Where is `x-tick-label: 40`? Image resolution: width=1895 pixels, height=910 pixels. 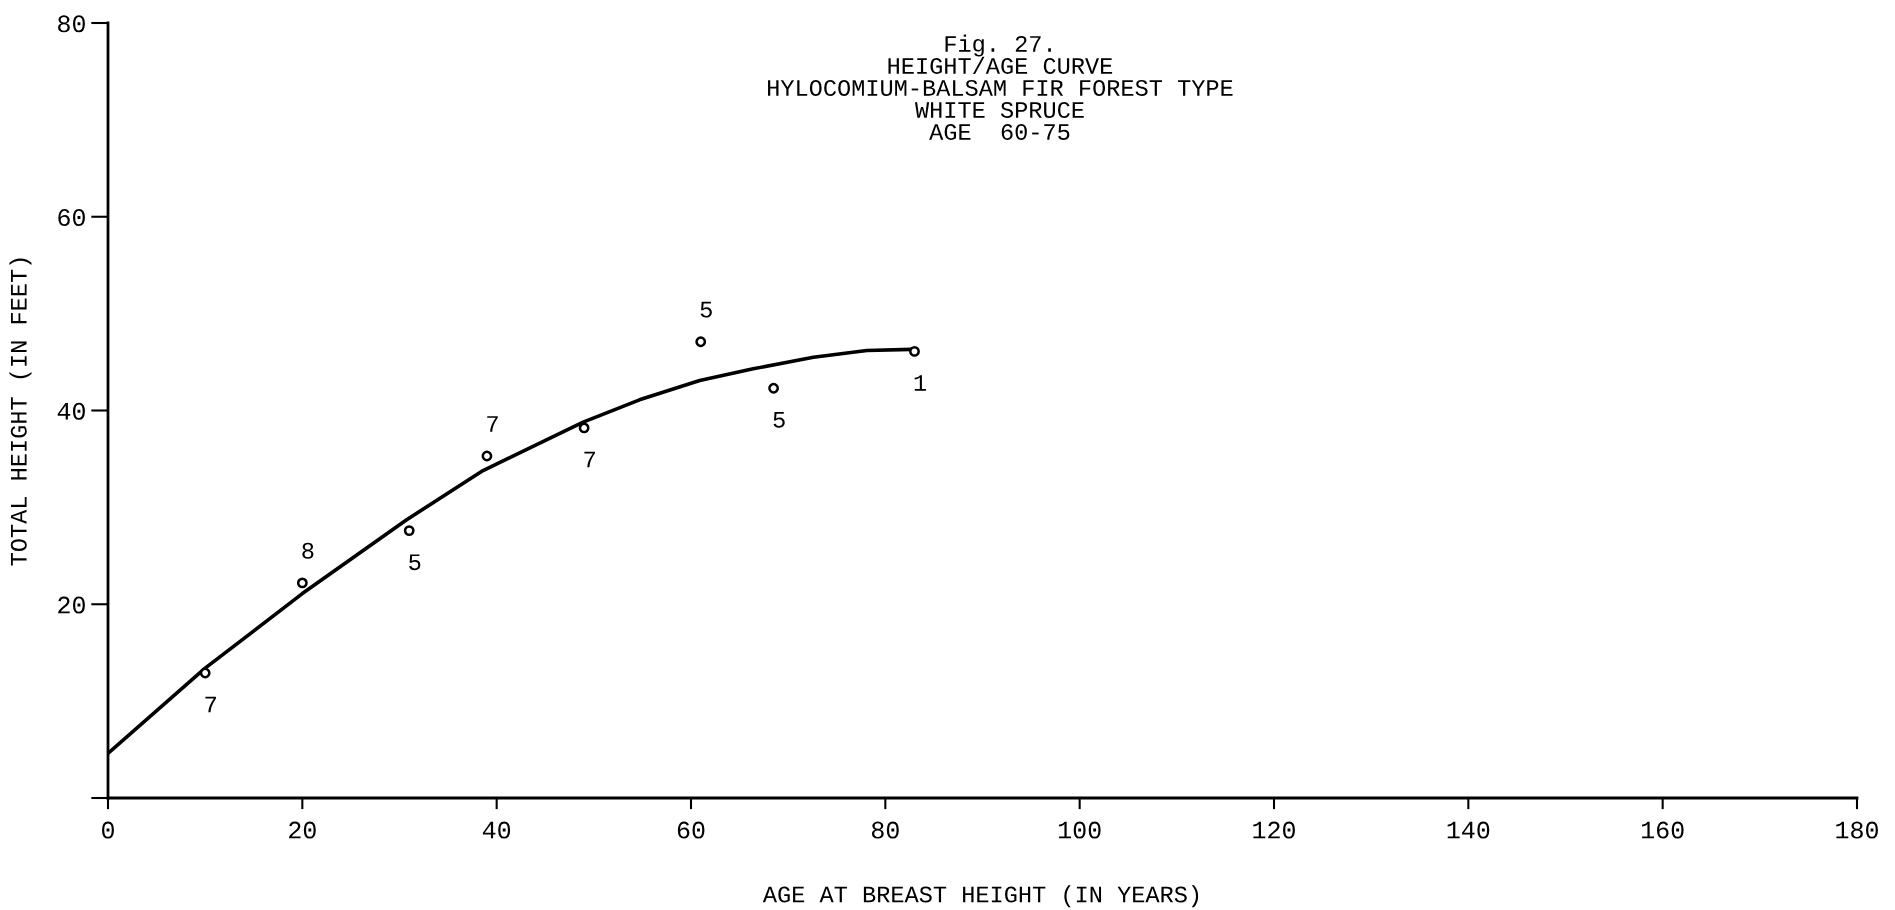 x-tick-label: 40 is located at coordinates (496, 830).